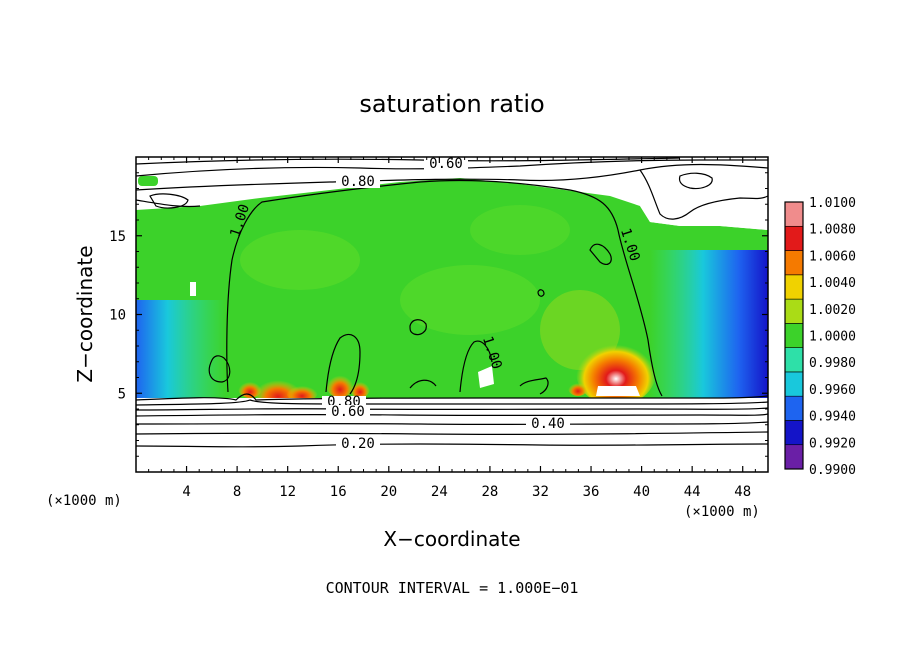  I want to click on colorbar-label: 1.0060, so click(832, 256).